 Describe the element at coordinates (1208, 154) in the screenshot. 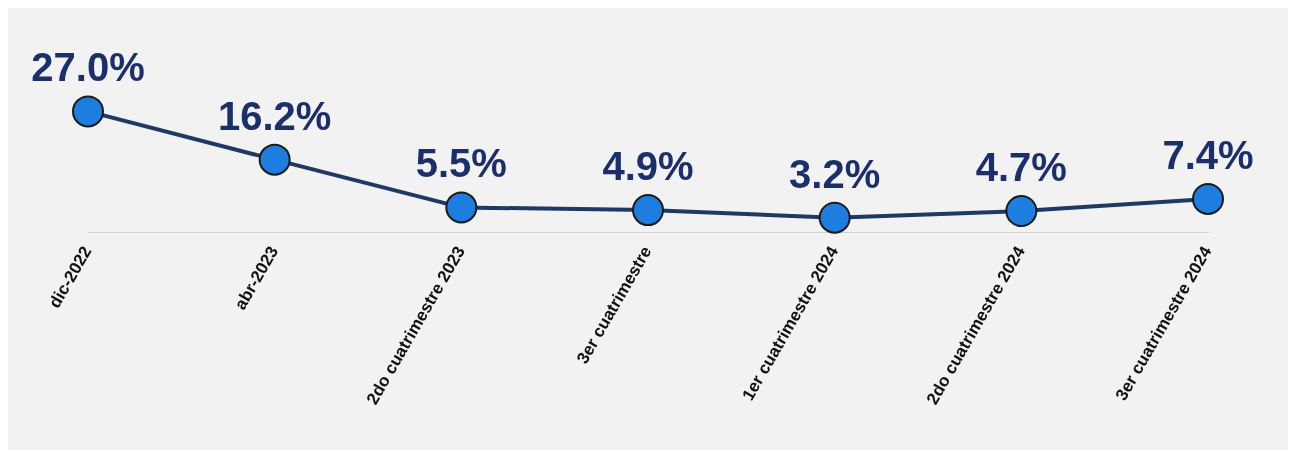

I see `data-label: 7.4%` at that location.